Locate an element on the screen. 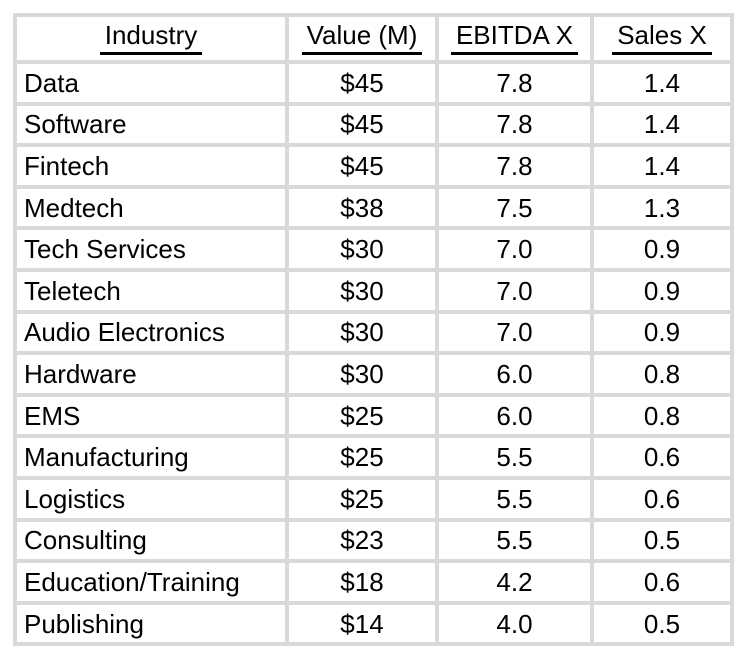 This screenshot has width=740, height=659. table-row: Teletech $30 7.0 0.9 is located at coordinates (373, 290).